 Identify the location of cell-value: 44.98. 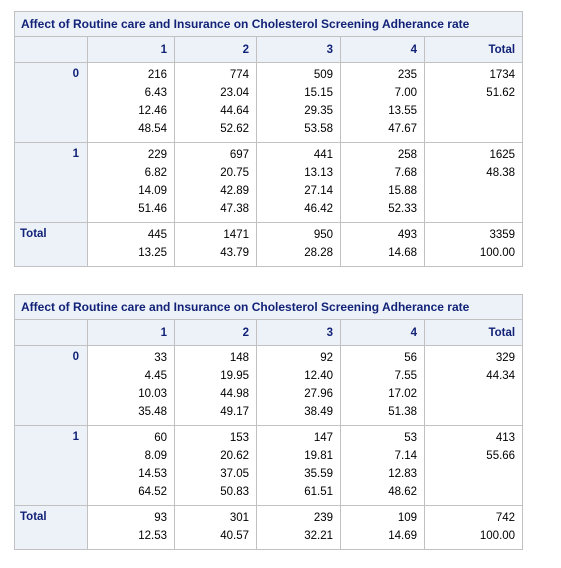
(234, 394).